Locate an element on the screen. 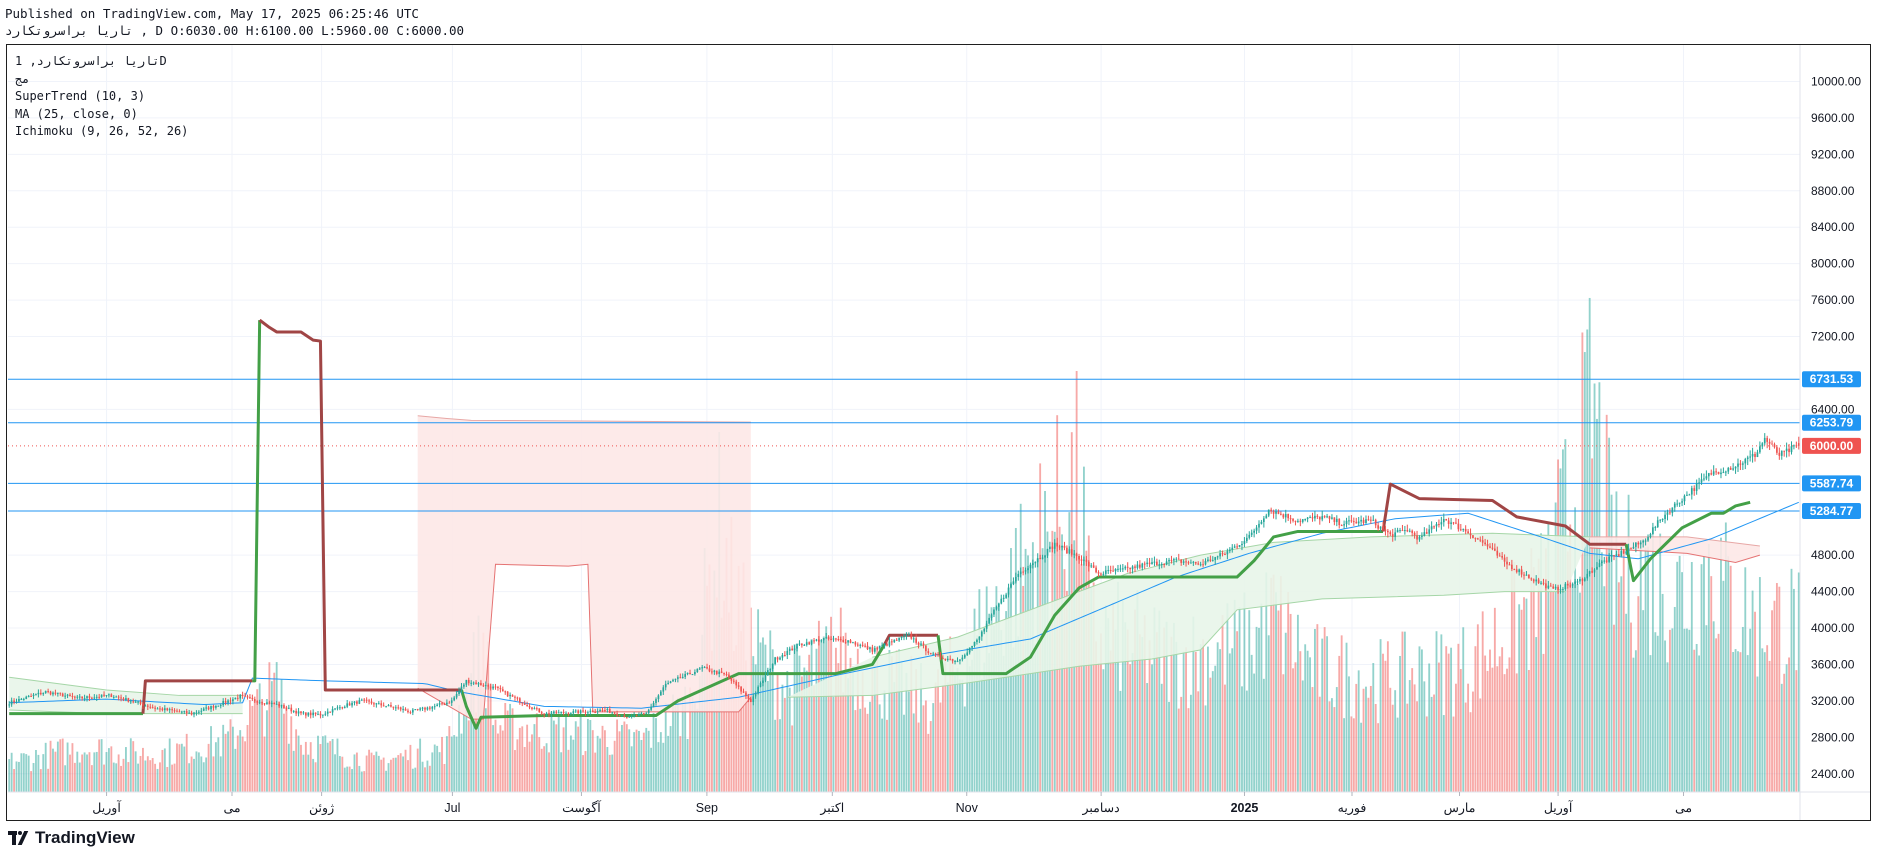  legend-ma: MA (25, close, 0) is located at coordinates (76, 113).